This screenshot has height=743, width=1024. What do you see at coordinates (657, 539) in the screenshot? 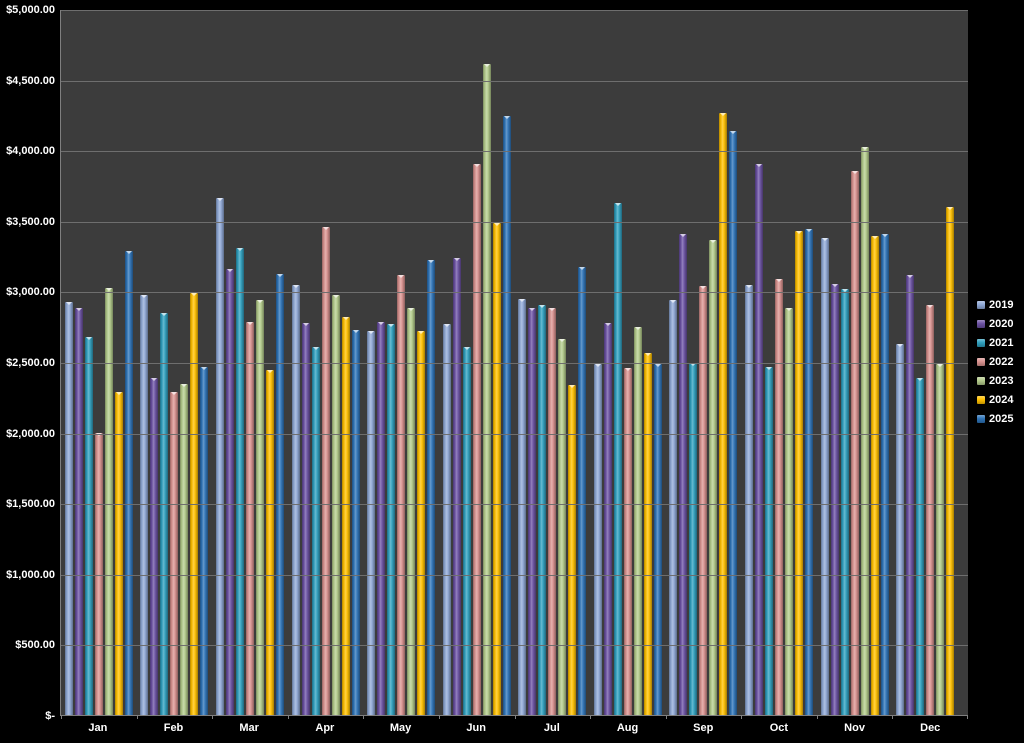
I see `bar-2025-aug` at bounding box center [657, 539].